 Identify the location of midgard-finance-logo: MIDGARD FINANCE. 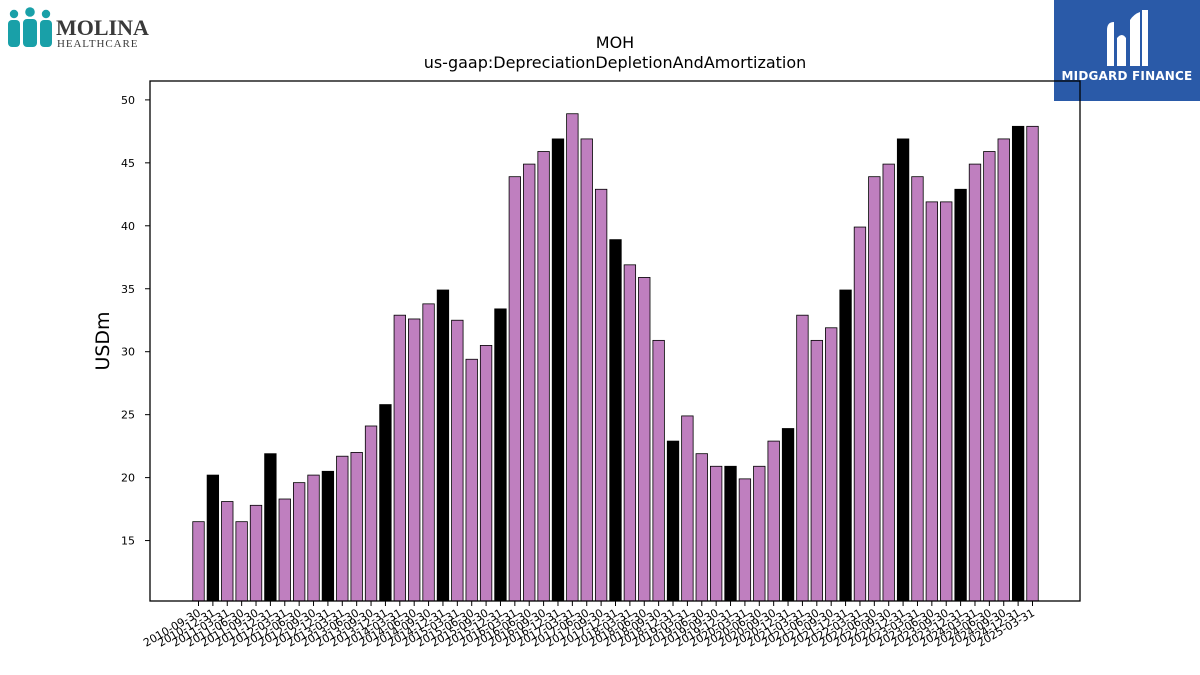
(1127, 50).